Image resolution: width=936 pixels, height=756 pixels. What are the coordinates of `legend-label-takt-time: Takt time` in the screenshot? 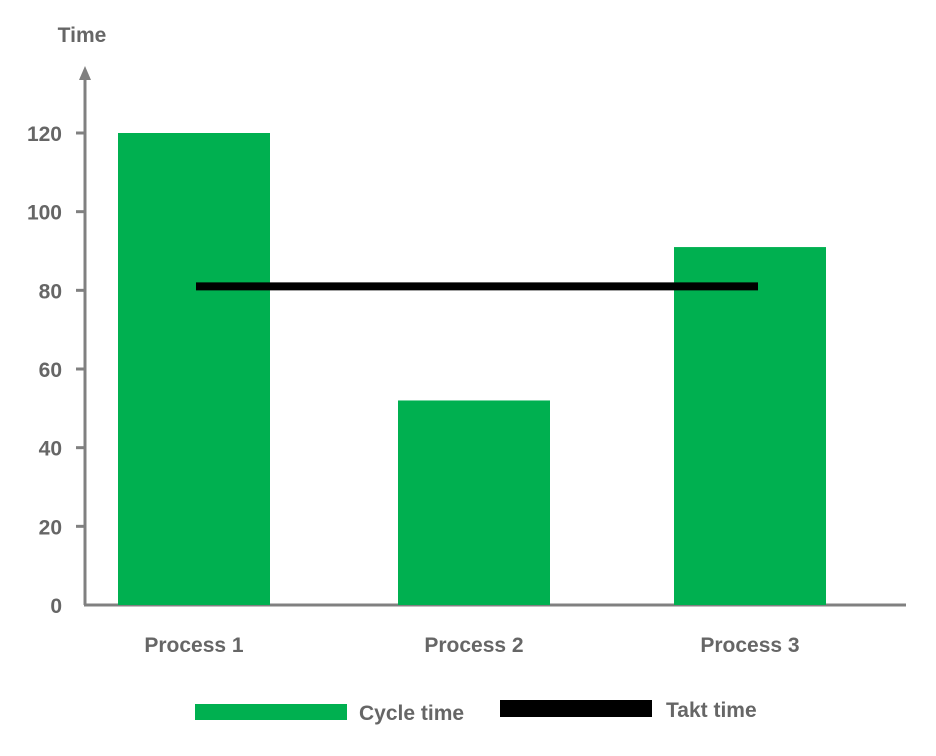 It's located at (711, 710).